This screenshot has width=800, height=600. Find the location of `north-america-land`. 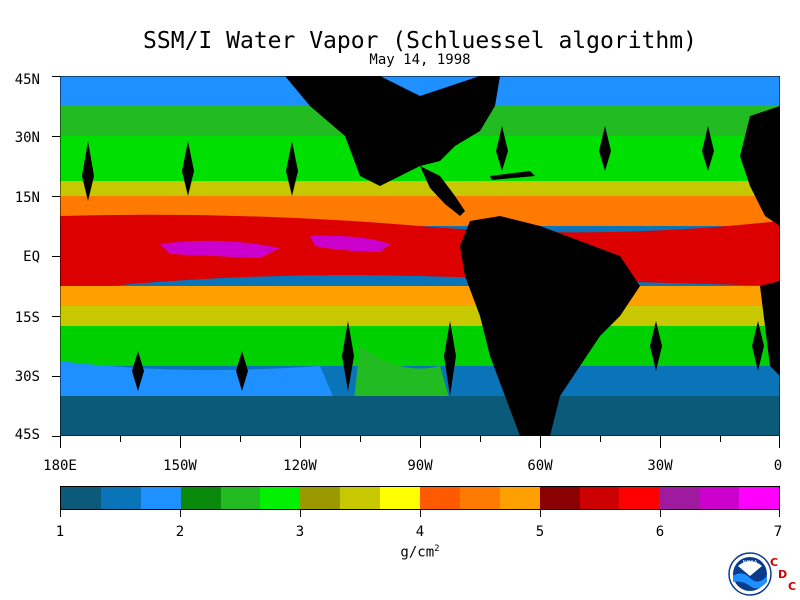

north-america-land is located at coordinates (392, 131).